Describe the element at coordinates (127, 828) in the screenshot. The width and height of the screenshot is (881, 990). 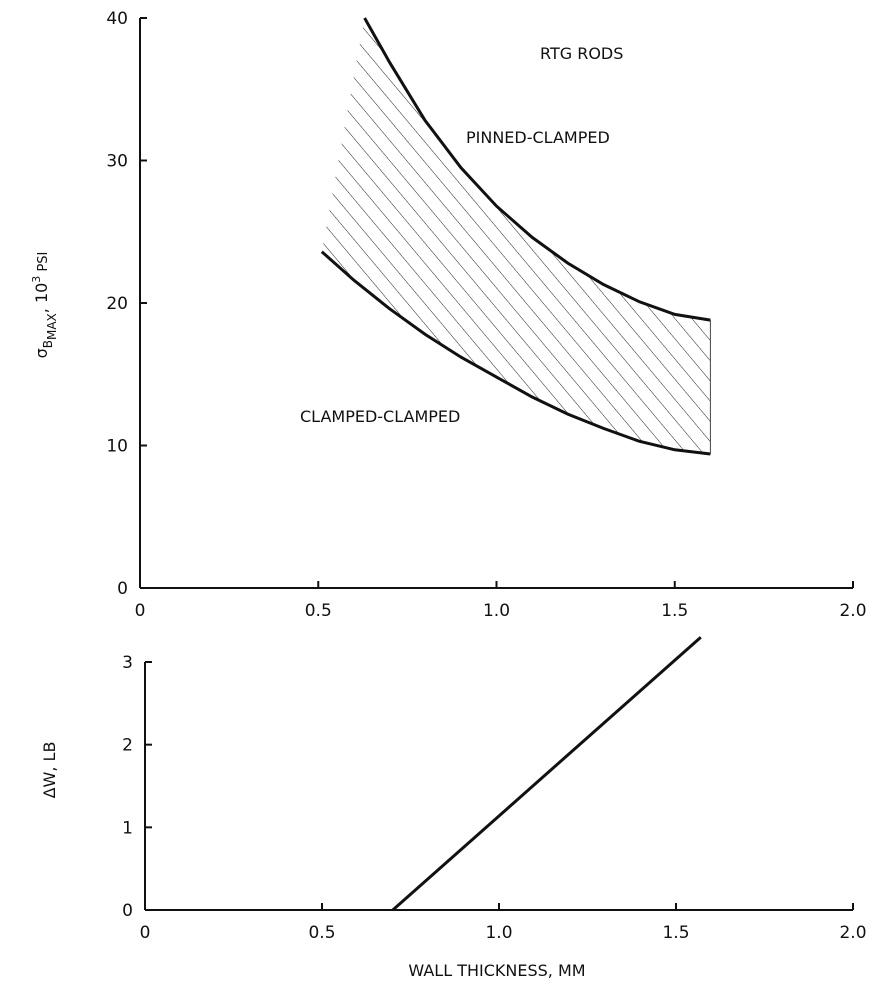
I see `y-tick-label: 1` at that location.